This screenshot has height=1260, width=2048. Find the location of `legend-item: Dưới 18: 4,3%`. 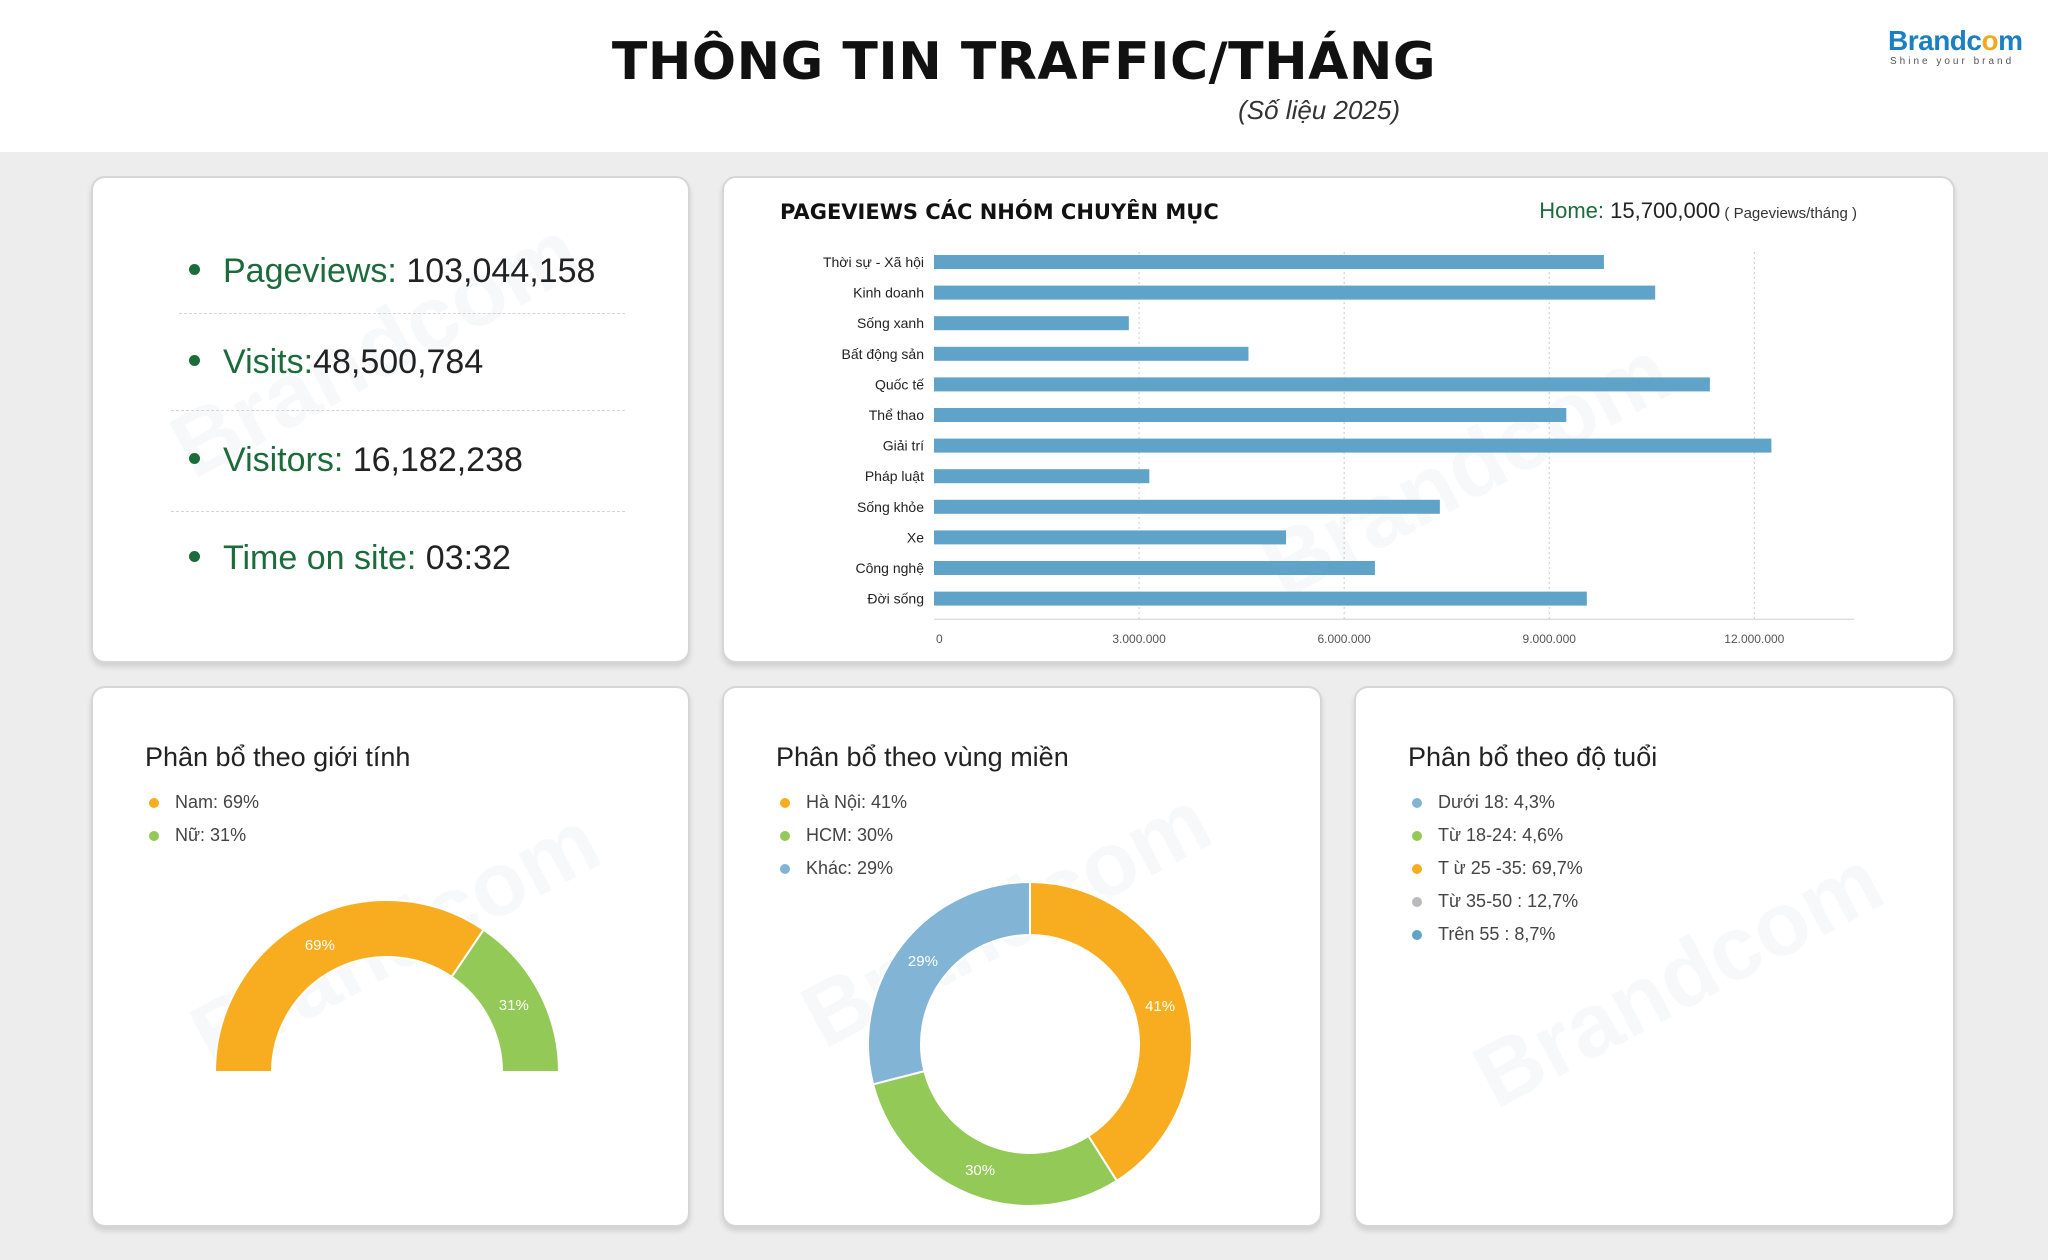

legend-item: Dưới 18: 4,3% is located at coordinates (1497, 806).